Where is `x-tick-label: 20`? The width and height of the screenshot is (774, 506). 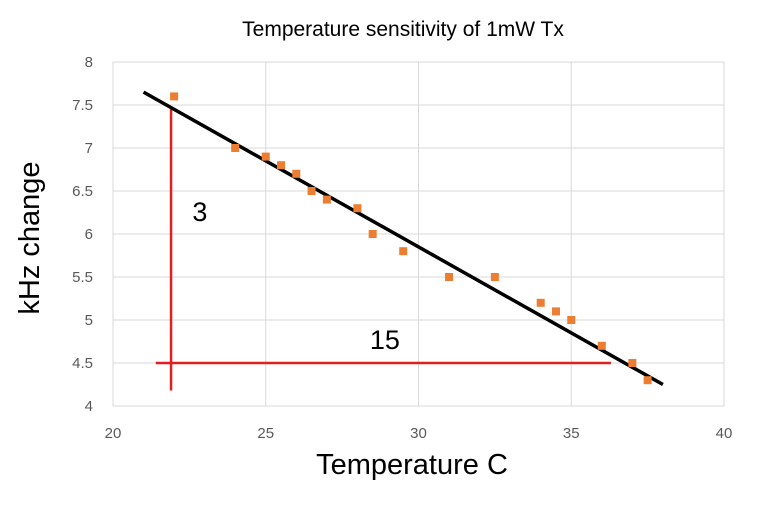 x-tick-label: 20 is located at coordinates (113, 433).